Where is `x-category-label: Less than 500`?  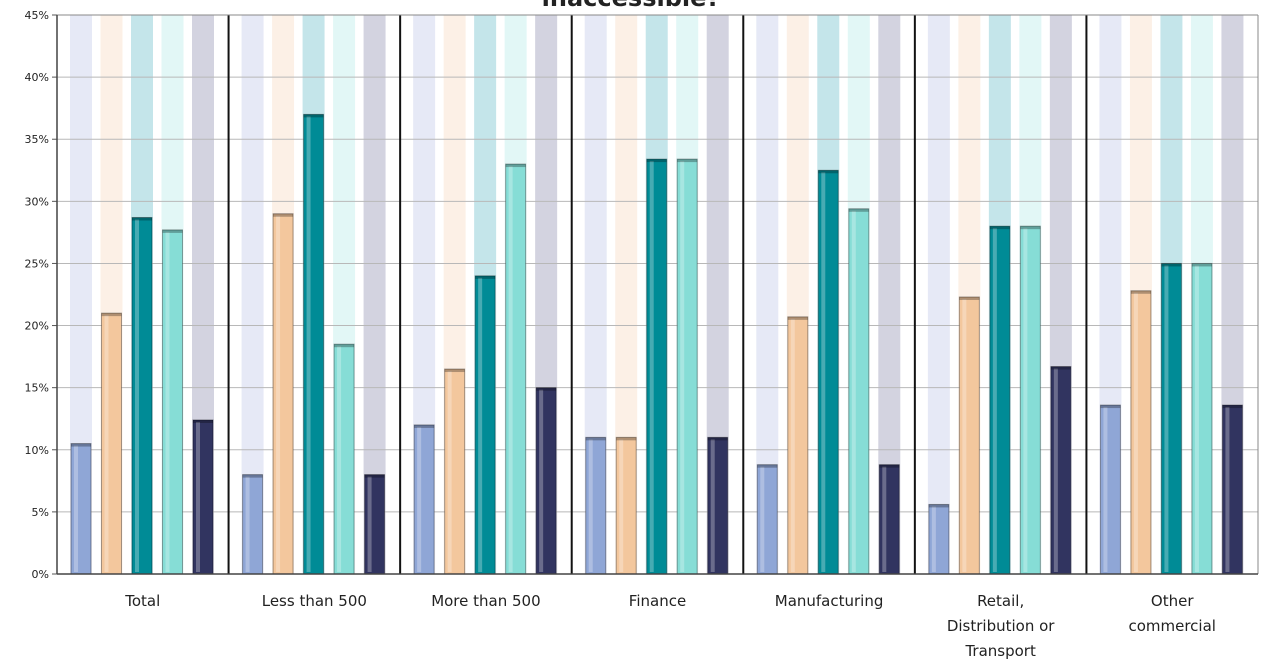
x-category-label: Less than 500 is located at coordinates (314, 601).